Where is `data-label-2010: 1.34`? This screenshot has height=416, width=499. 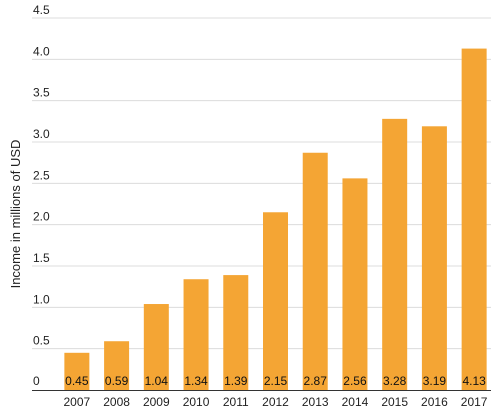 data-label-2010: 1.34 is located at coordinates (196, 381).